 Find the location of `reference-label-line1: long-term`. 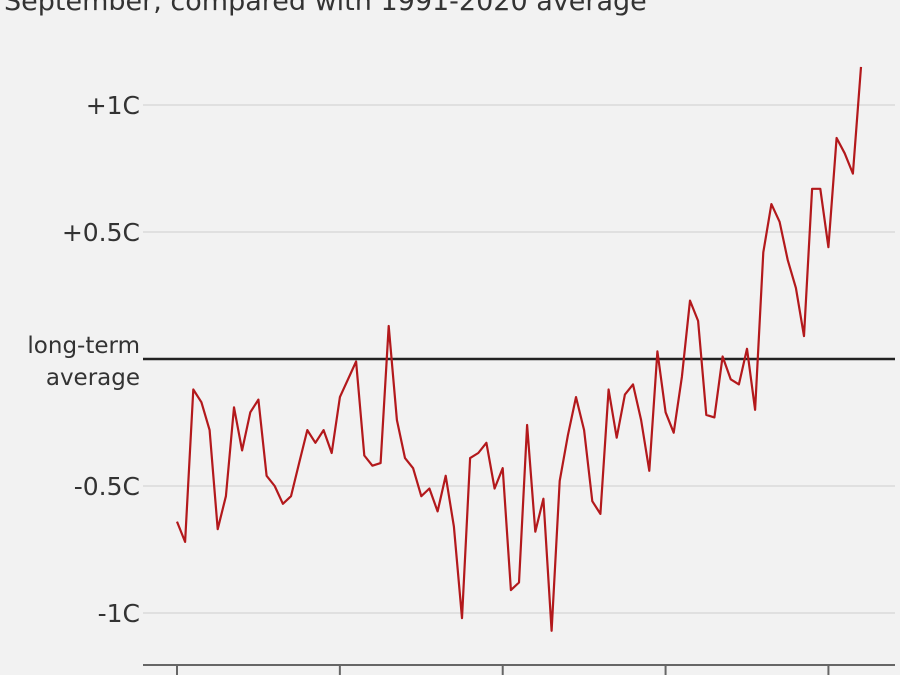

reference-label-line1: long-term is located at coordinates (83, 346).